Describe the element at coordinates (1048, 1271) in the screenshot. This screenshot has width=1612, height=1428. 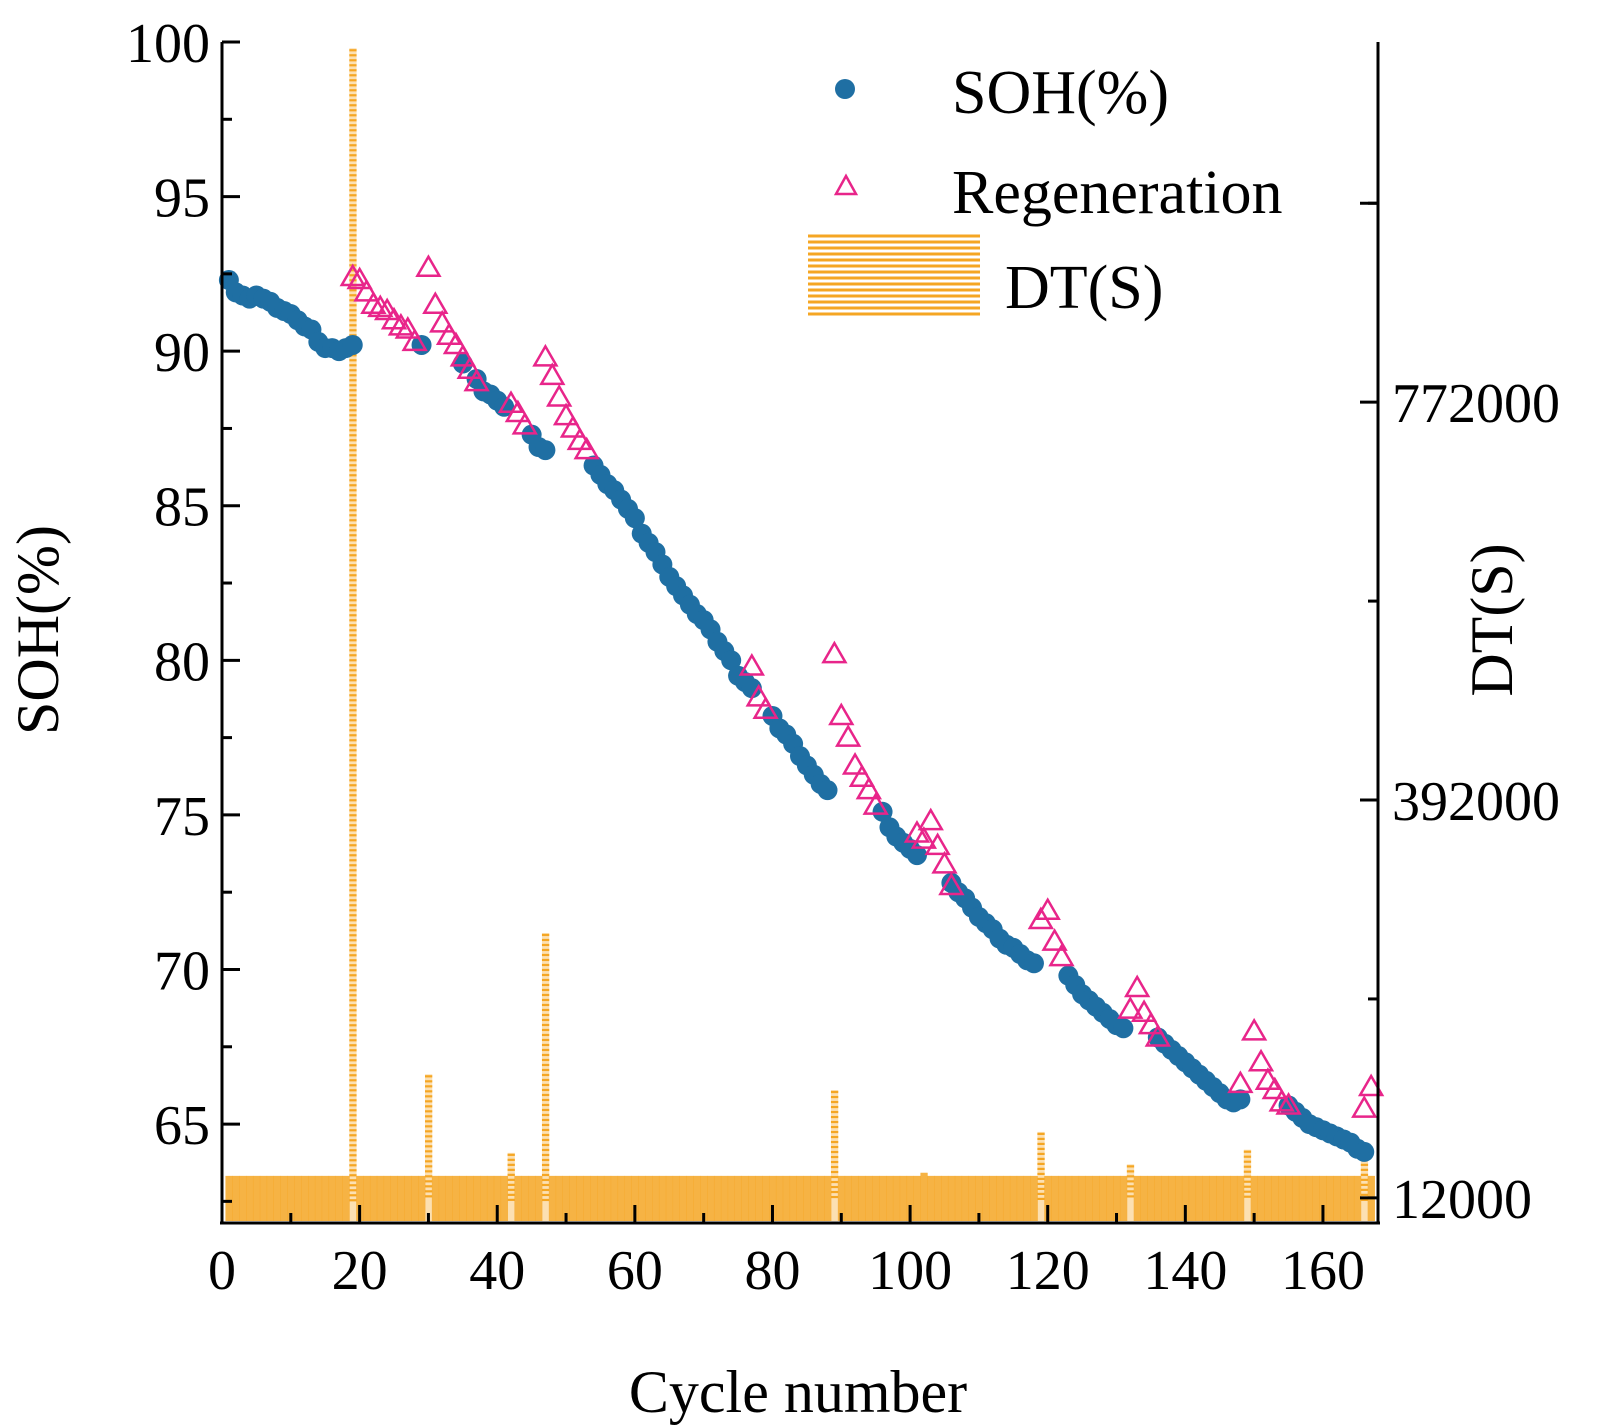
I see `x-tick-label: 120` at that location.